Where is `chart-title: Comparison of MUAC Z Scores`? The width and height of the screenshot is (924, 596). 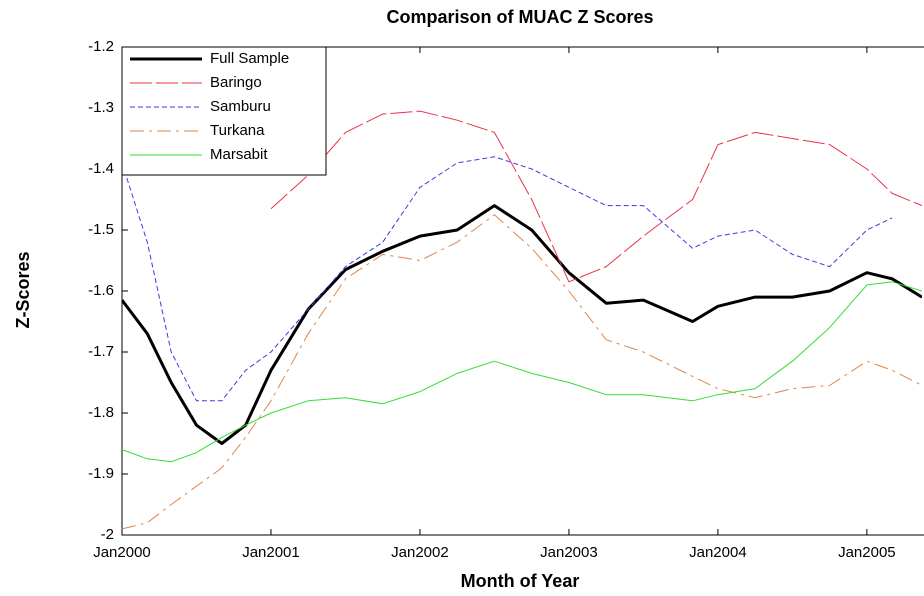
chart-title: Comparison of MUAC Z Scores is located at coordinates (519, 17).